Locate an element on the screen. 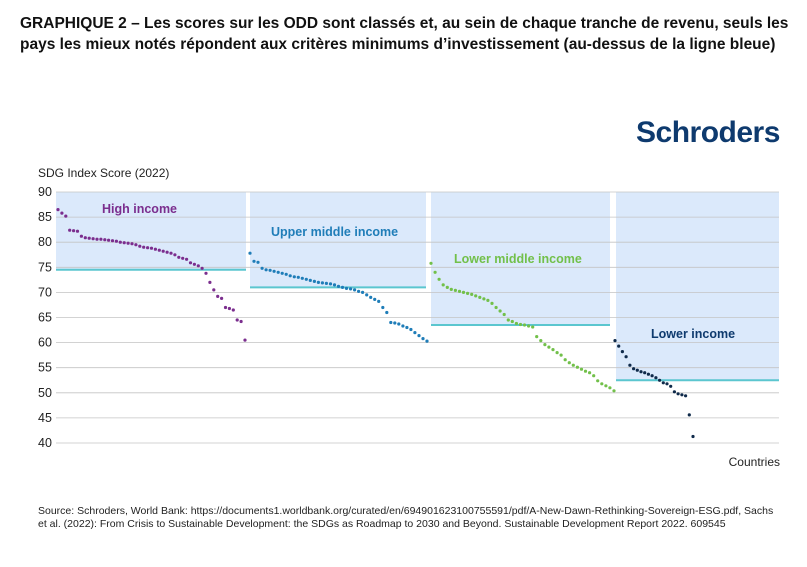  series-label: Lower income is located at coordinates (693, 334).